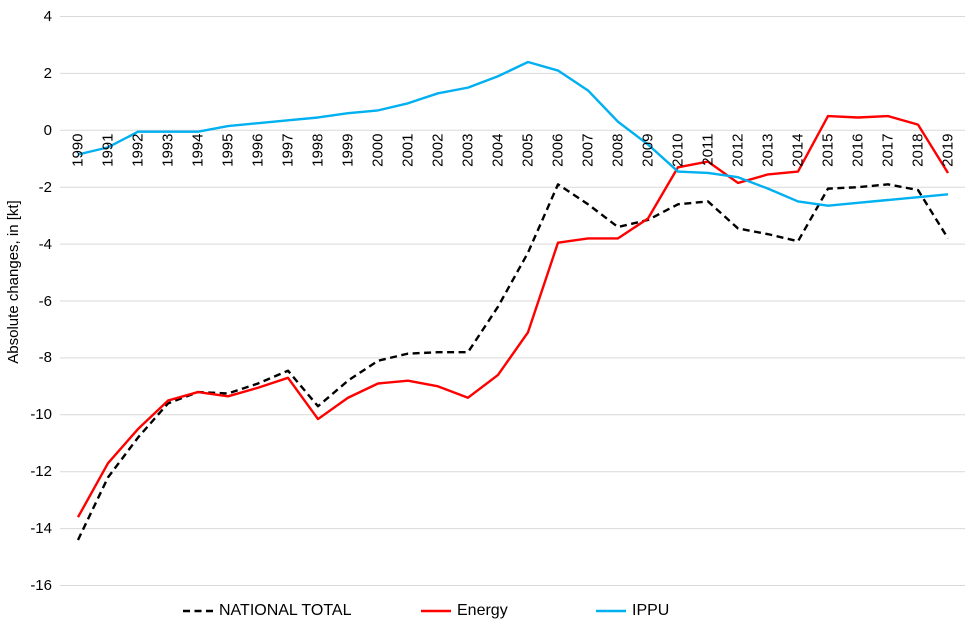 The image size is (977, 631). I want to click on x-tick-label: 2016, so click(858, 150).